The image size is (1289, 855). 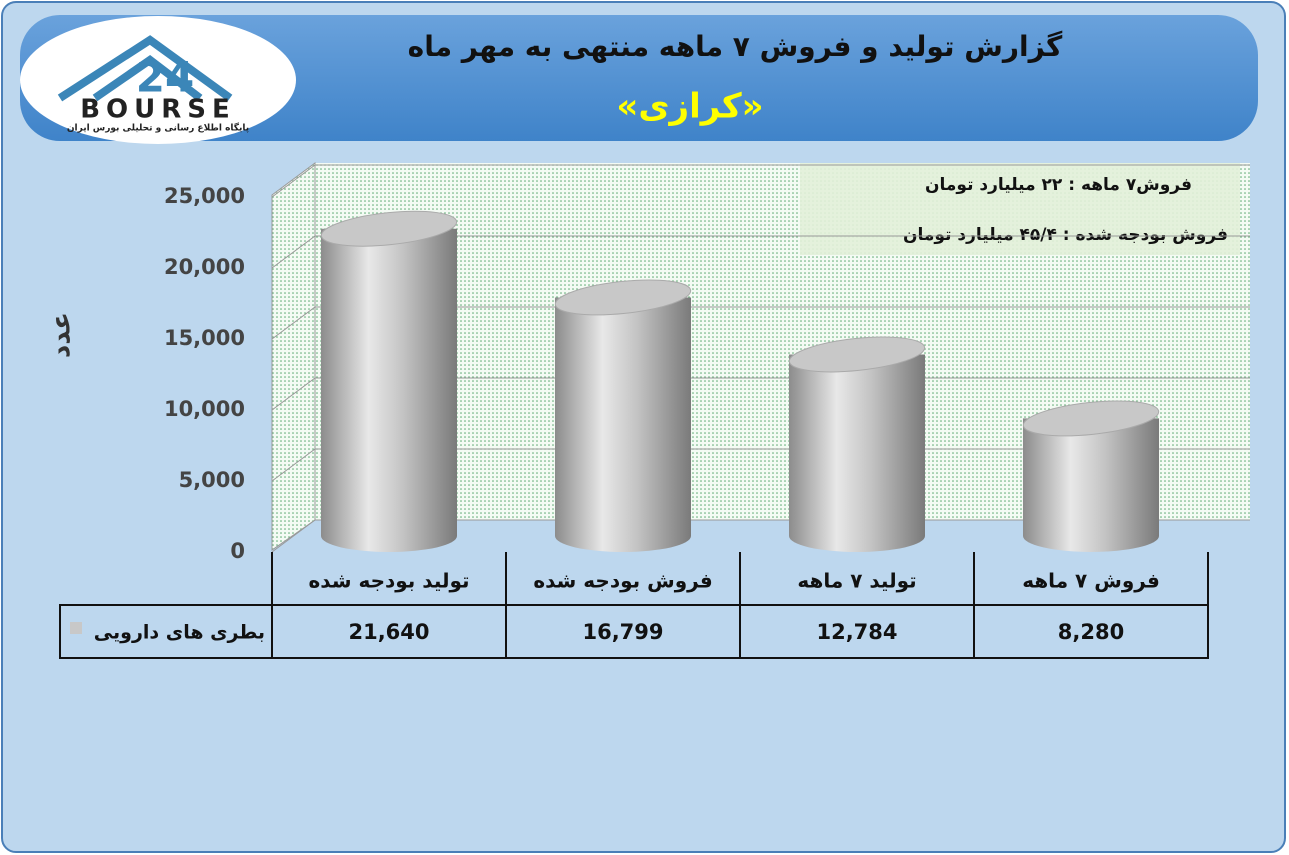 What do you see at coordinates (158, 128) in the screenshot?
I see `logo-tagline: پایگاه اطلاع رسانی و تحلیلی بورس ایران` at bounding box center [158, 128].